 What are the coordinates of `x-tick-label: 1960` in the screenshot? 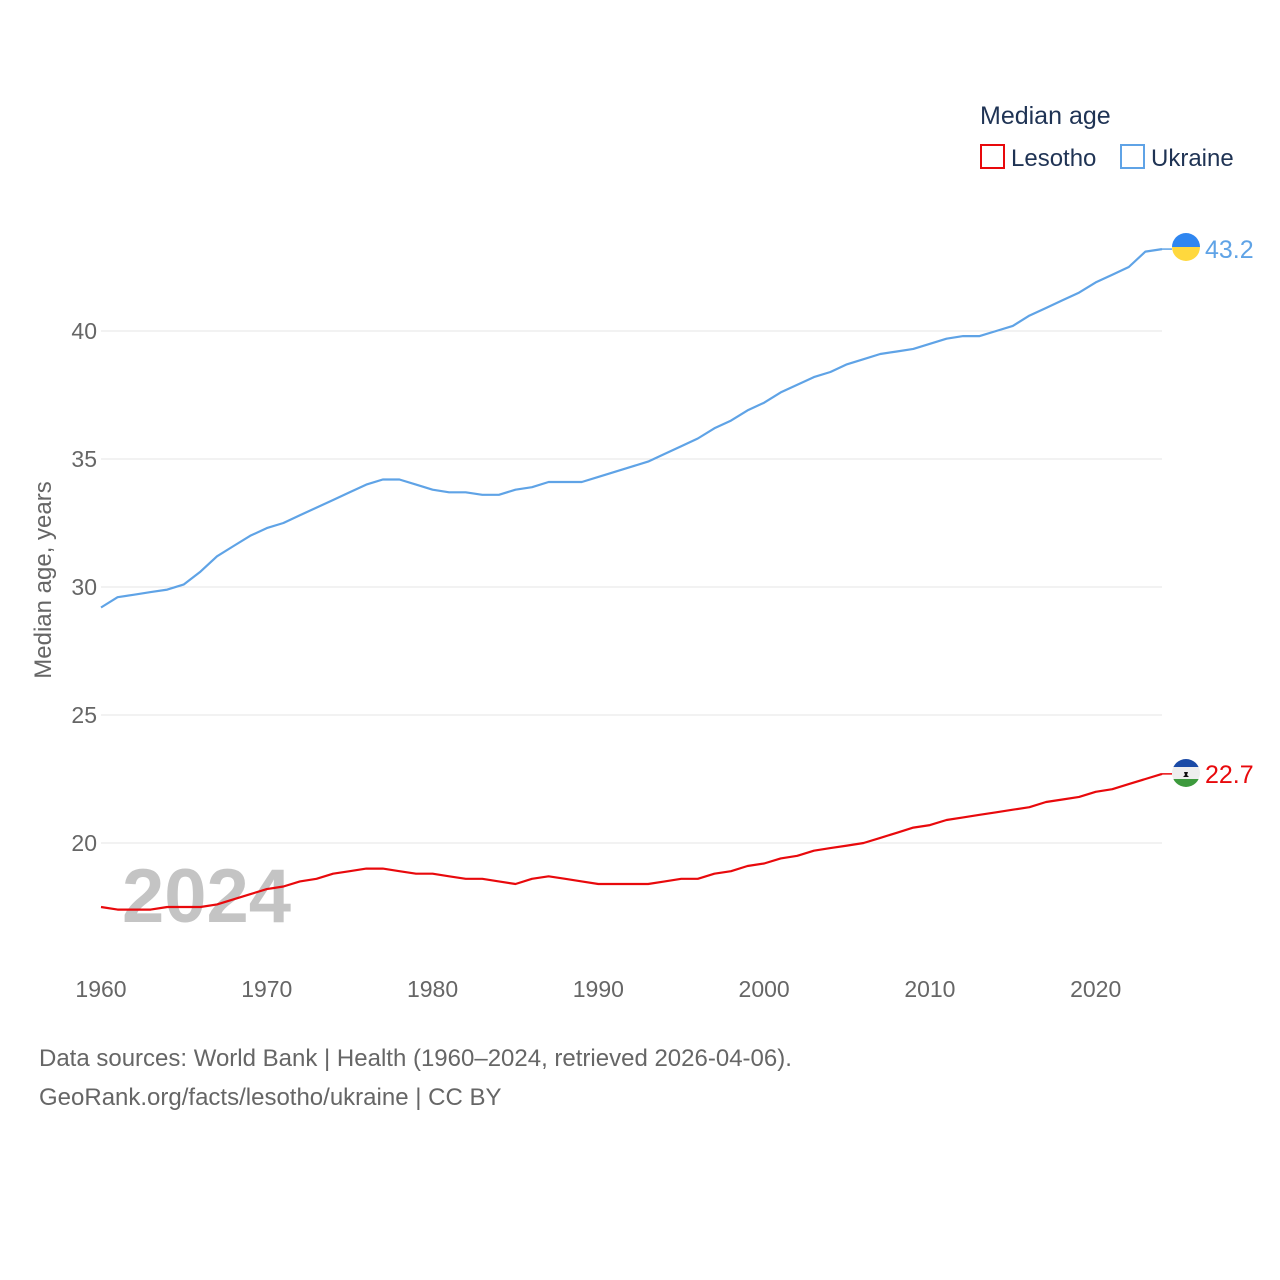 It's located at (100, 989).